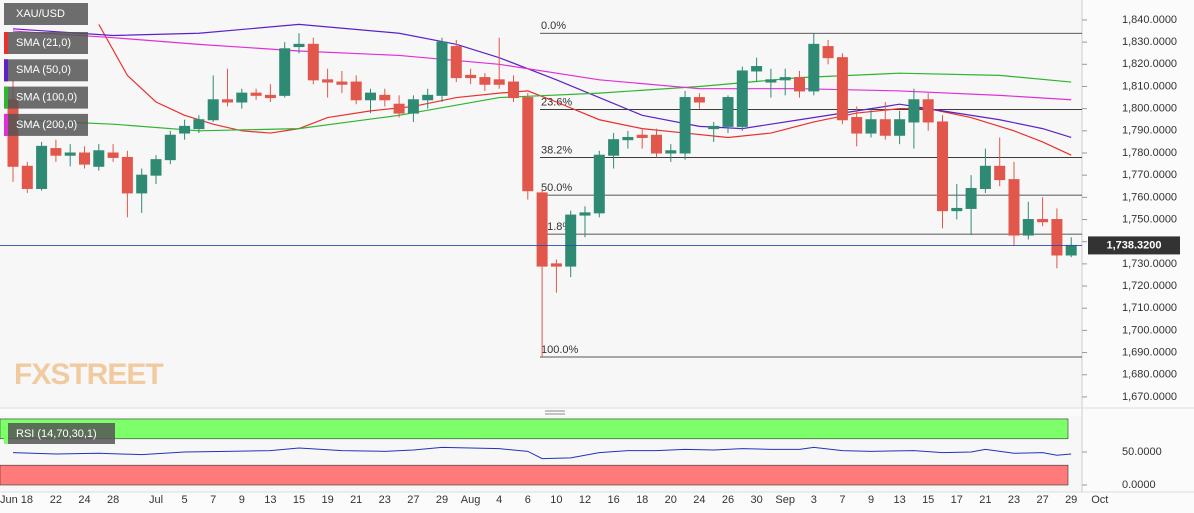  I want to click on fib-label: 61.8%, so click(556, 227).